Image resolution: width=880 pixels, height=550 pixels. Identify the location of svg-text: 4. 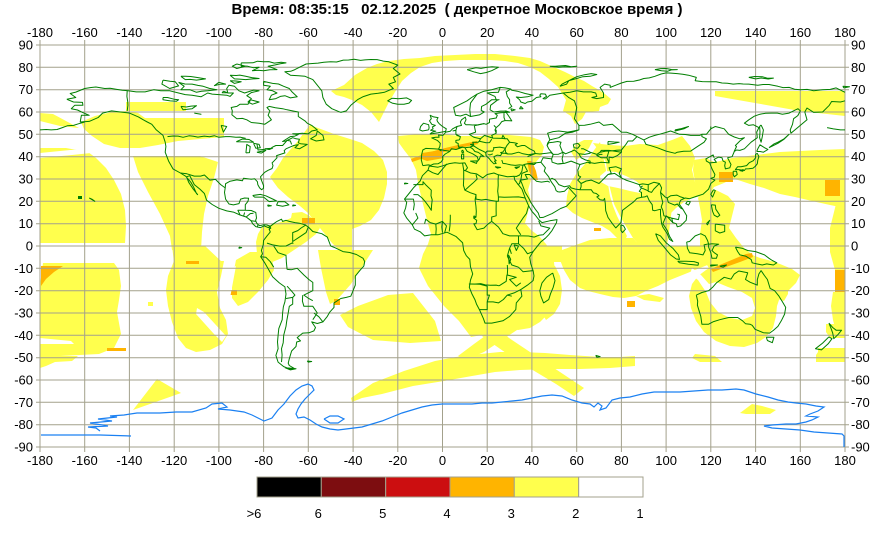
(446, 513).